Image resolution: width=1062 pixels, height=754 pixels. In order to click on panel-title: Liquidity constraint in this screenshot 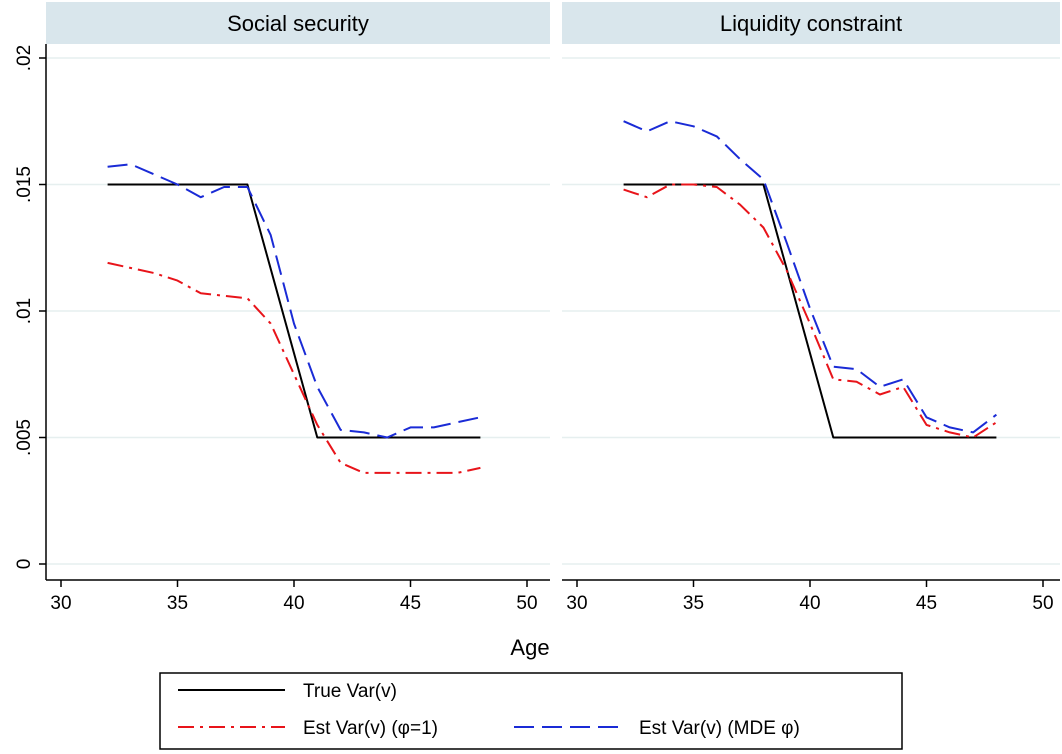, I will do `click(811, 23)`.